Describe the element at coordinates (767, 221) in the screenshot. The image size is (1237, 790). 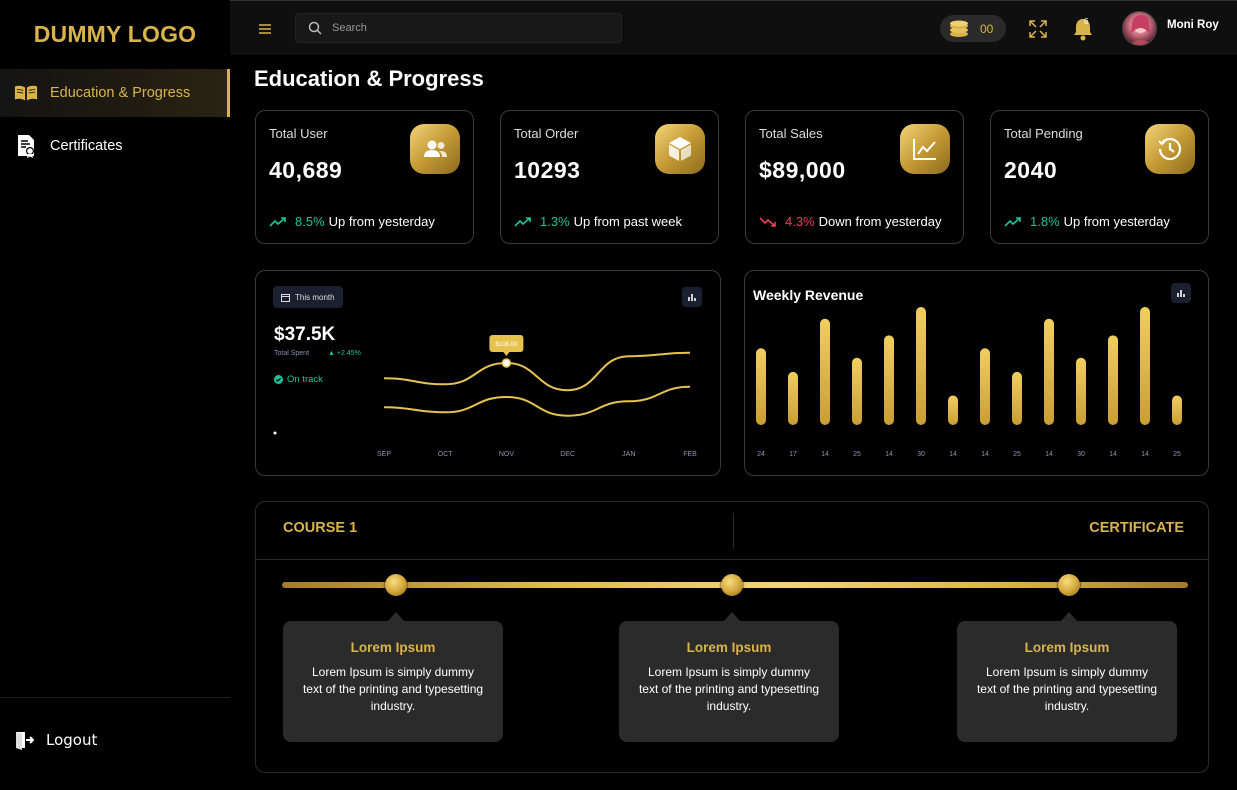
I see `trend-down-icon` at that location.